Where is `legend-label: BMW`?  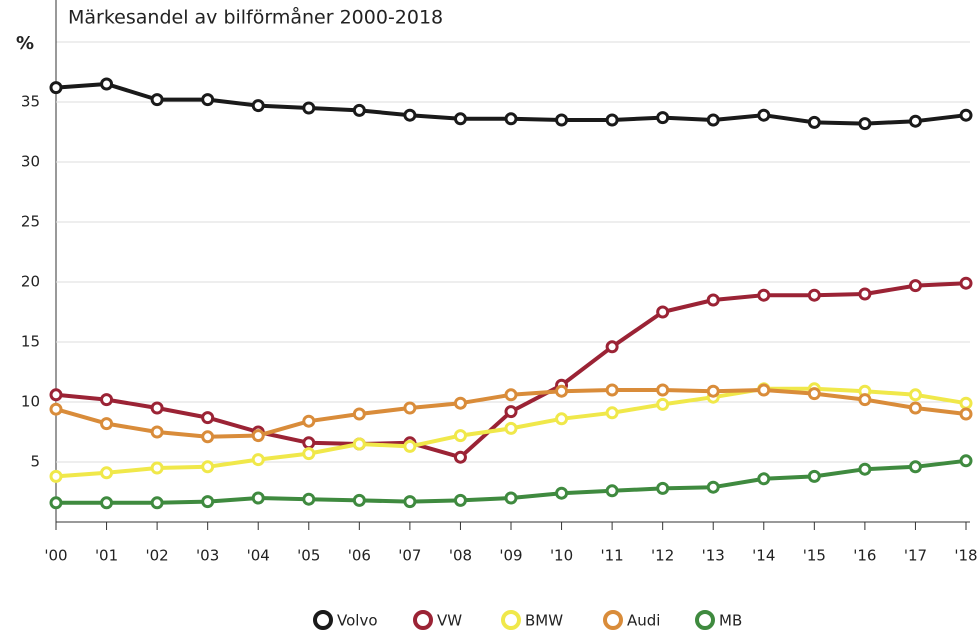 legend-label: BMW is located at coordinates (544, 621).